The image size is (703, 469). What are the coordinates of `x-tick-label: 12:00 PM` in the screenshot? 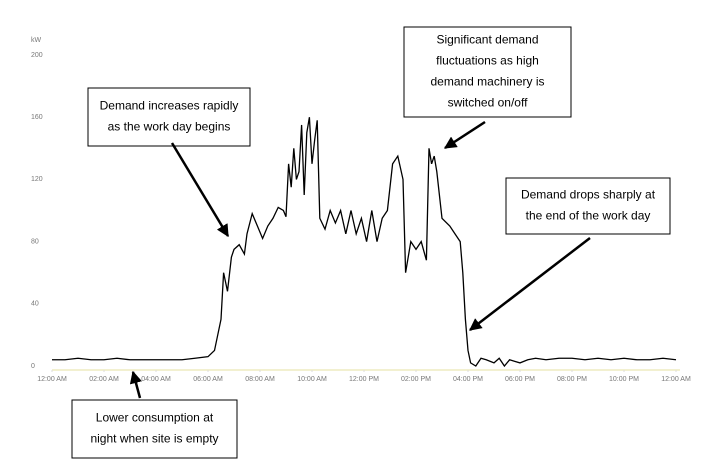 It's located at (364, 379).